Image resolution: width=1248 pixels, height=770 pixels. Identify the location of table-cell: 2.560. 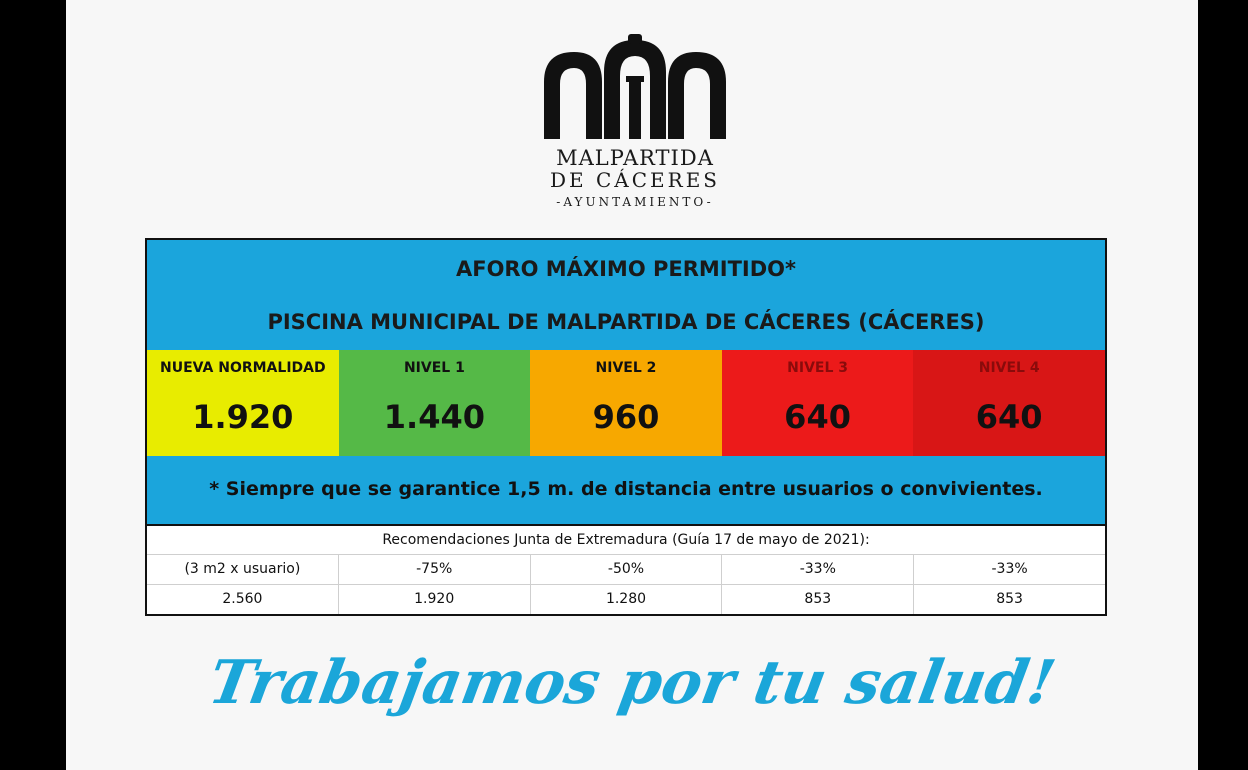
(243, 599).